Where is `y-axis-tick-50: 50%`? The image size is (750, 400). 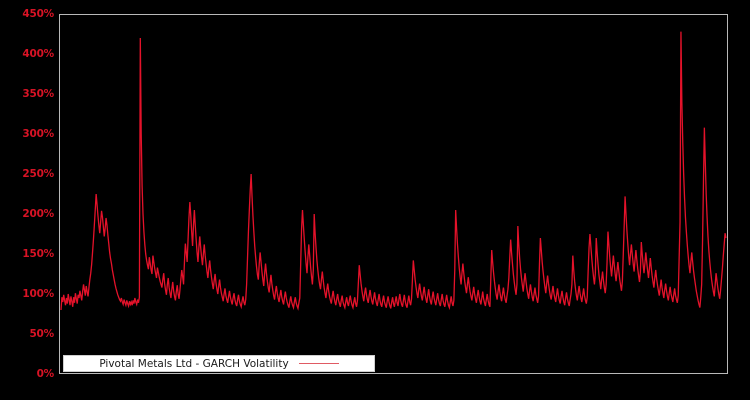 y-axis-tick-50: 50% is located at coordinates (41, 333).